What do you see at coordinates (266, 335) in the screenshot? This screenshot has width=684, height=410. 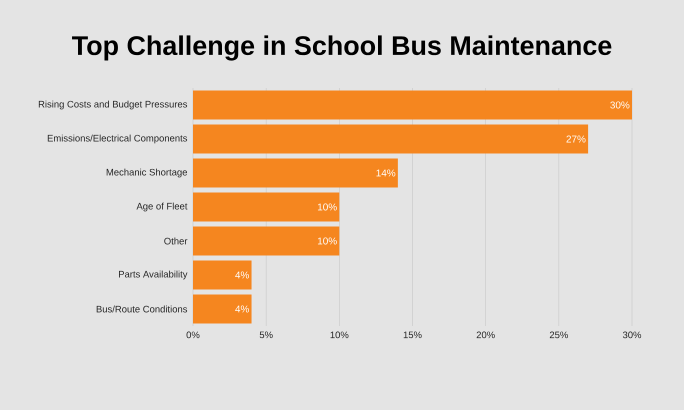 I see `x-tick-label: 5%` at bounding box center [266, 335].